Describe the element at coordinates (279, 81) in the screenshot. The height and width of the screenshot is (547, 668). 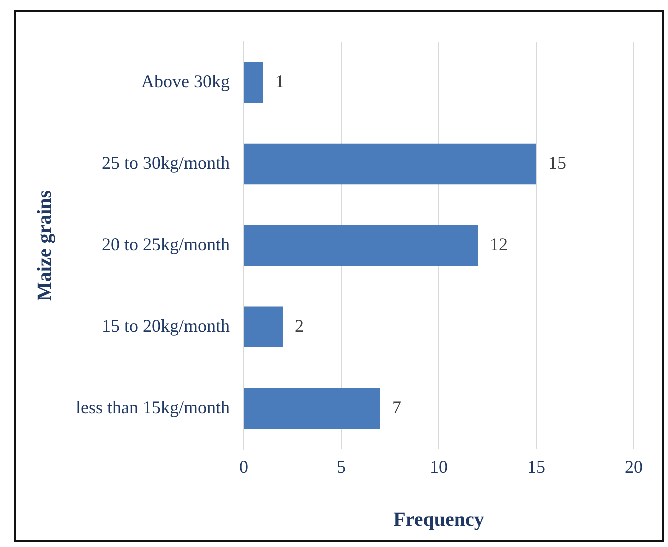
I see `data-label: 1` at that location.